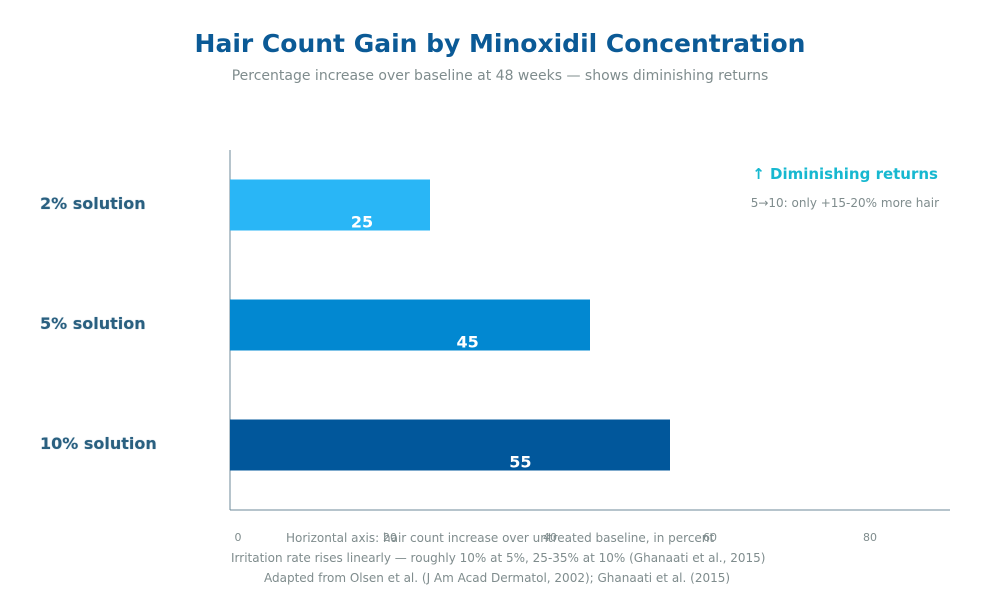 The image size is (1000, 600). What do you see at coordinates (98, 443) in the screenshot?
I see `category-label: 10% solution` at bounding box center [98, 443].